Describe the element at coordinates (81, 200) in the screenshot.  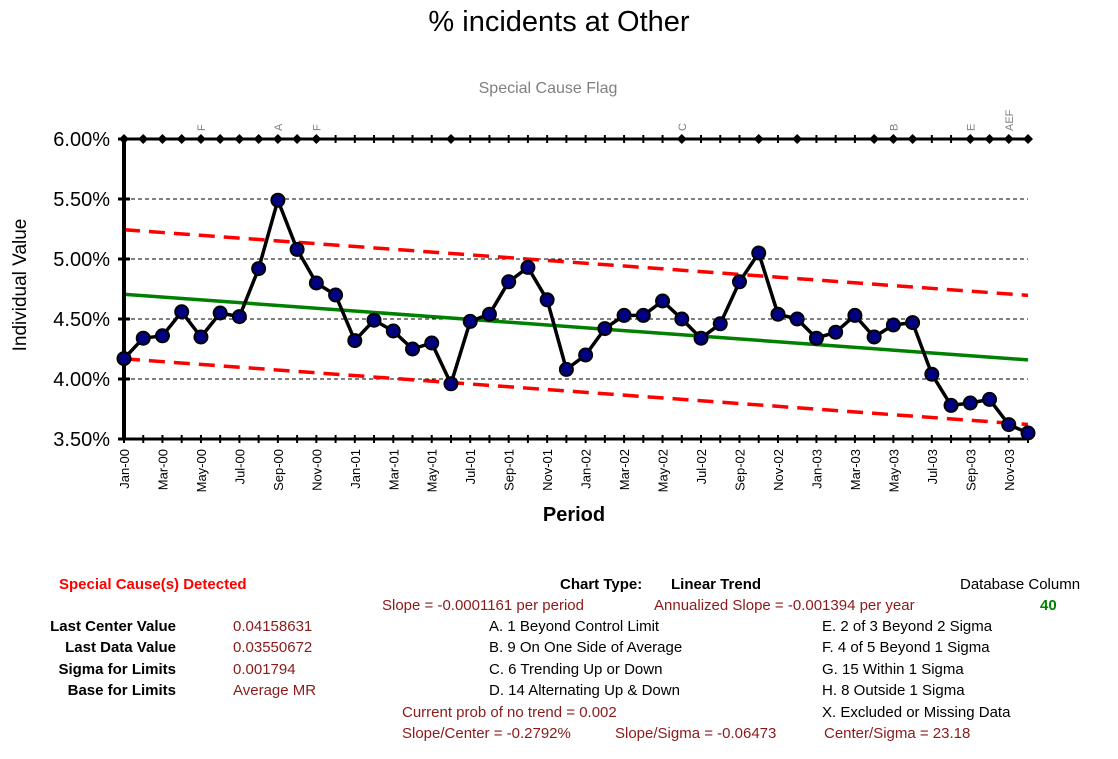
I see `y-tick-label: 5.50%` at that location.